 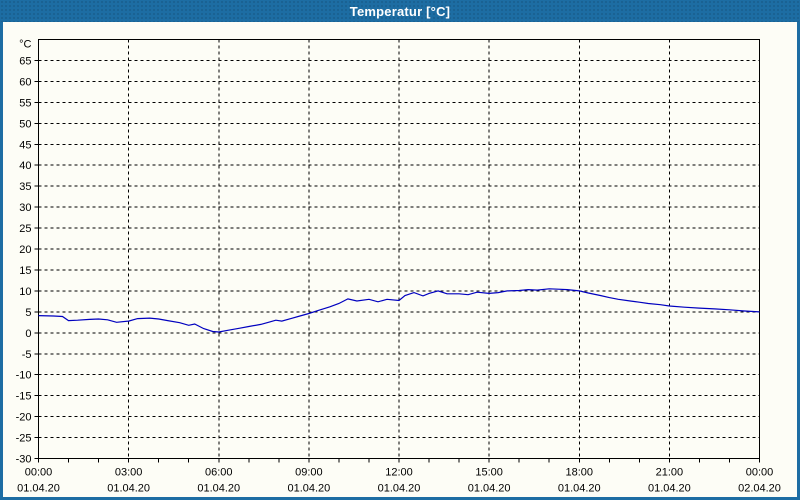 I want to click on y-tick-label: -20, so click(x=24, y=418).